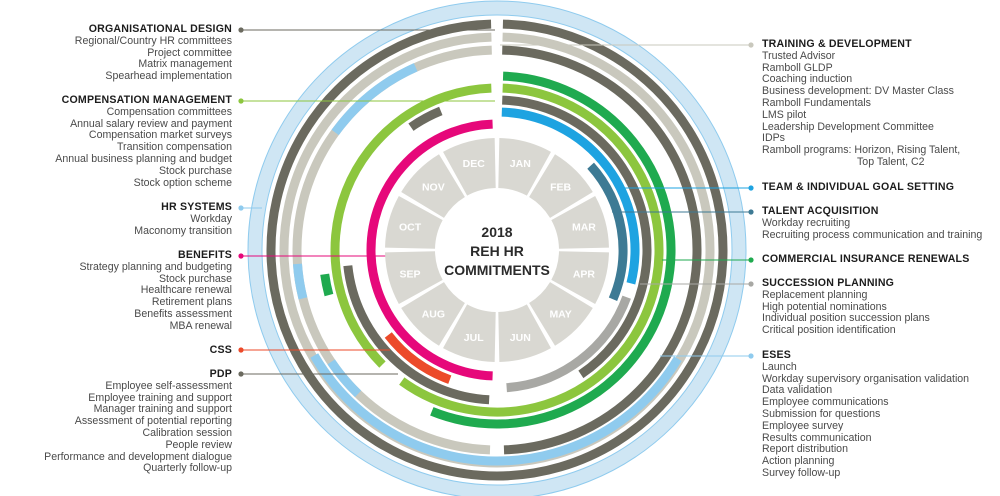 Image resolution: width=1000 pixels, height=496 pixels. I want to click on list-item: Coaching induction, so click(807, 79).